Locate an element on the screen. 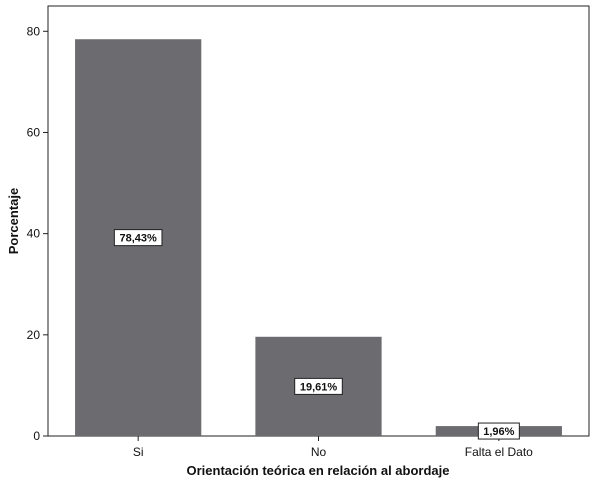 This screenshot has height=486, width=593. x-tick-label: No is located at coordinates (319, 452).